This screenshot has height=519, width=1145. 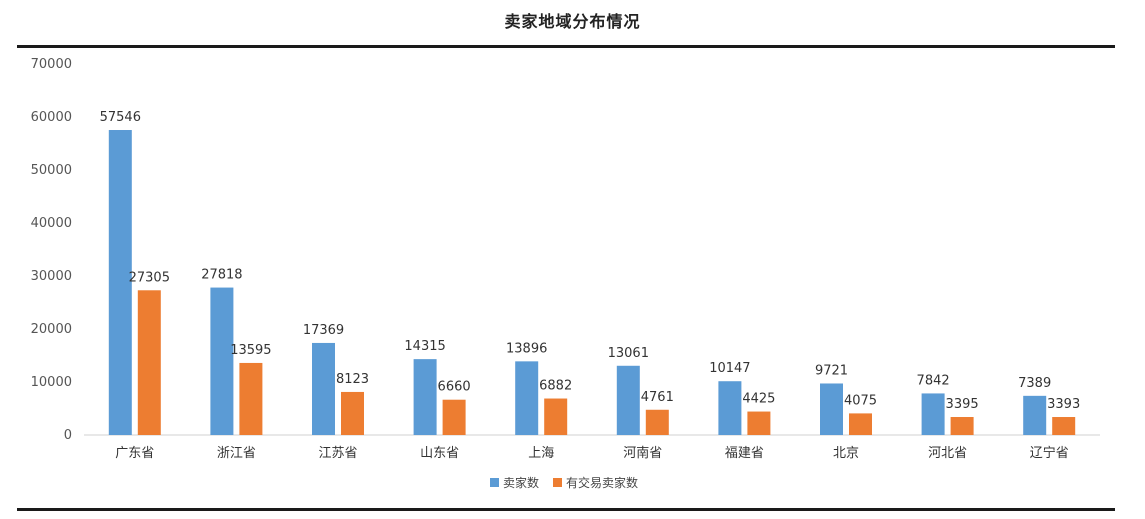 I want to click on data-label: 8123, so click(x=352, y=379).